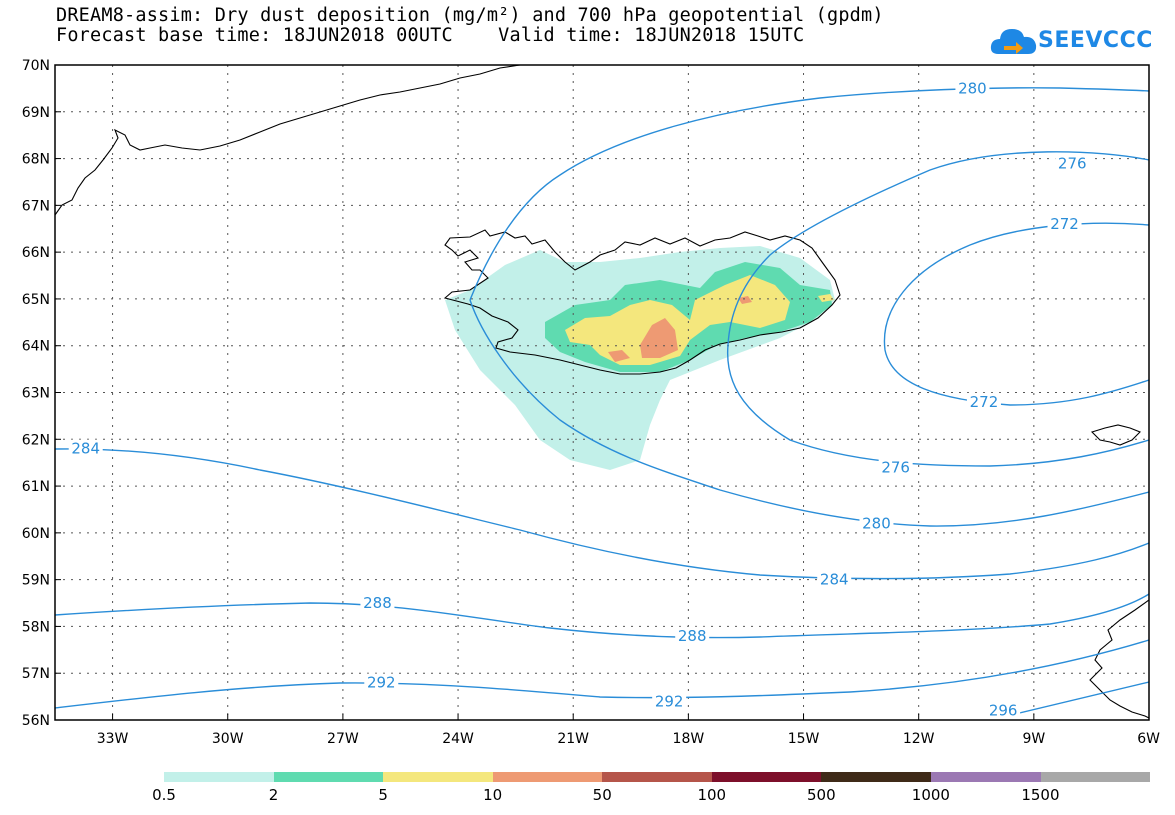 The image size is (1175, 815). What do you see at coordinates (228, 739) in the screenshot?
I see `lon-tick-label: 30W` at bounding box center [228, 739].